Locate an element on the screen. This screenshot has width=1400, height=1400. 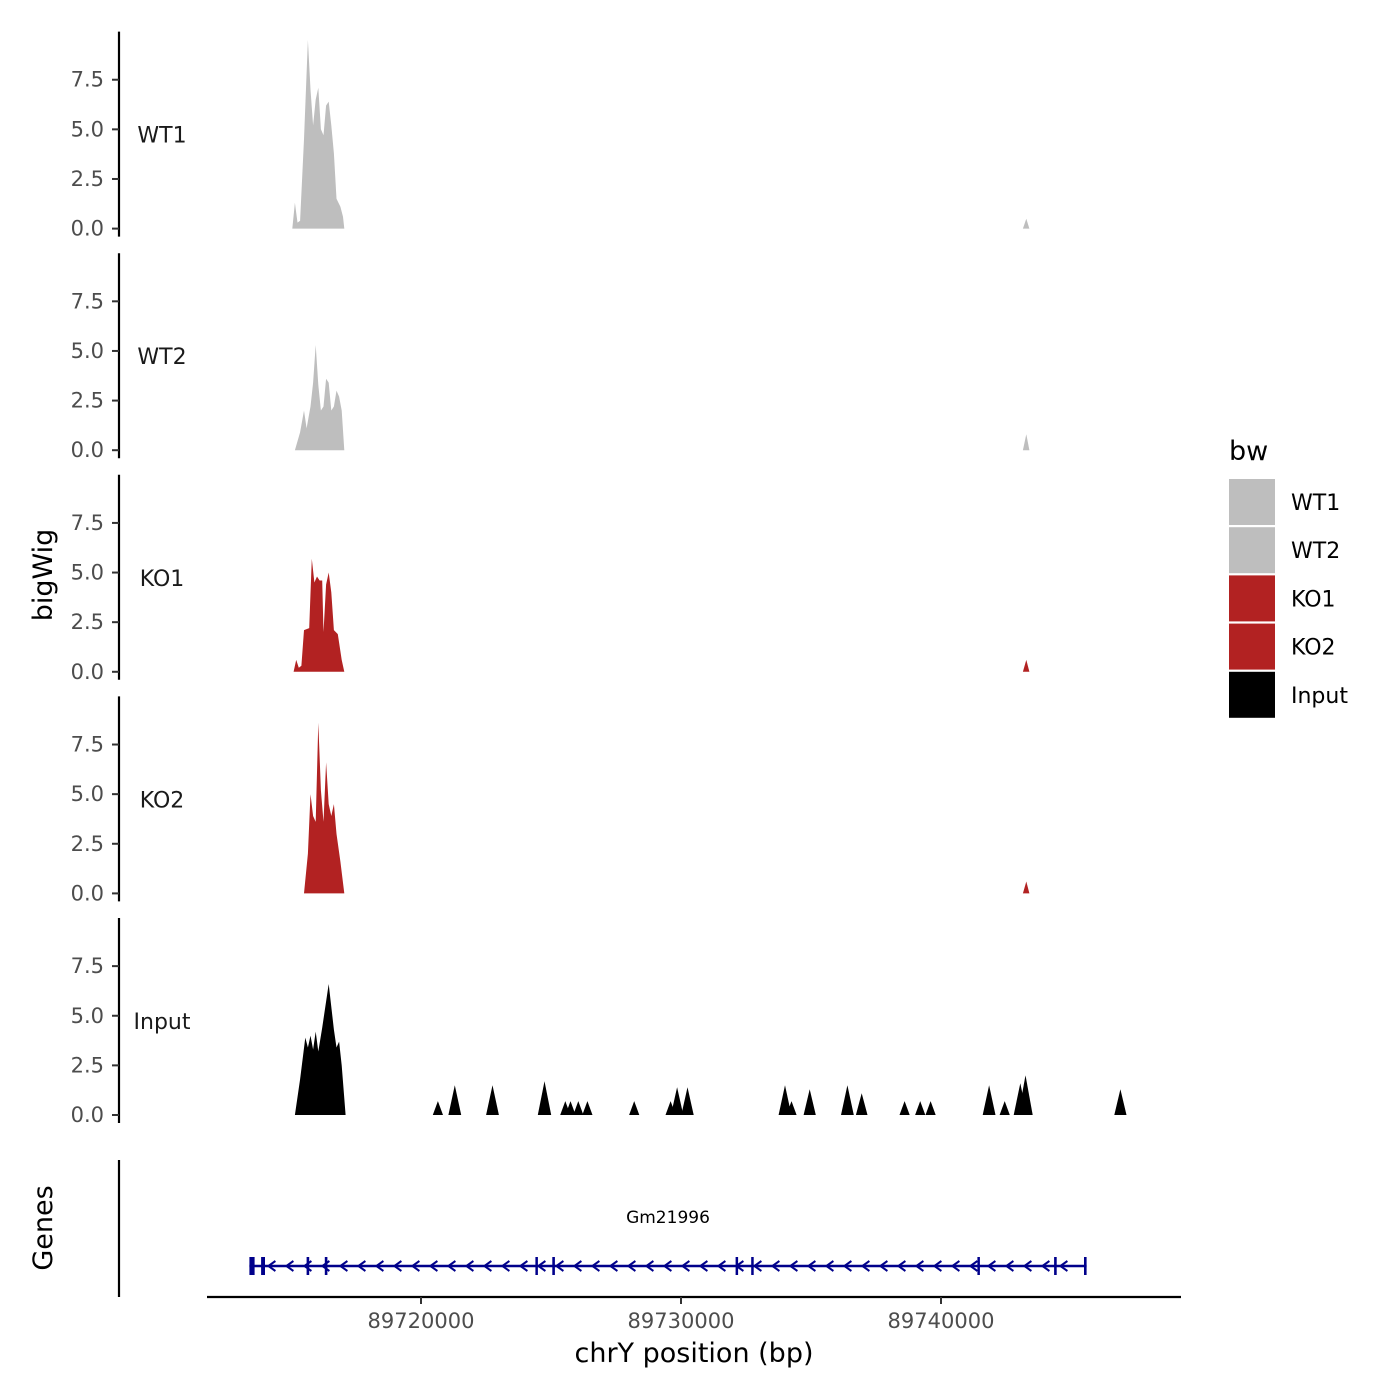
legend: bw WT1 WT2 KO1 KO2 Input is located at coordinates (1288, 577).